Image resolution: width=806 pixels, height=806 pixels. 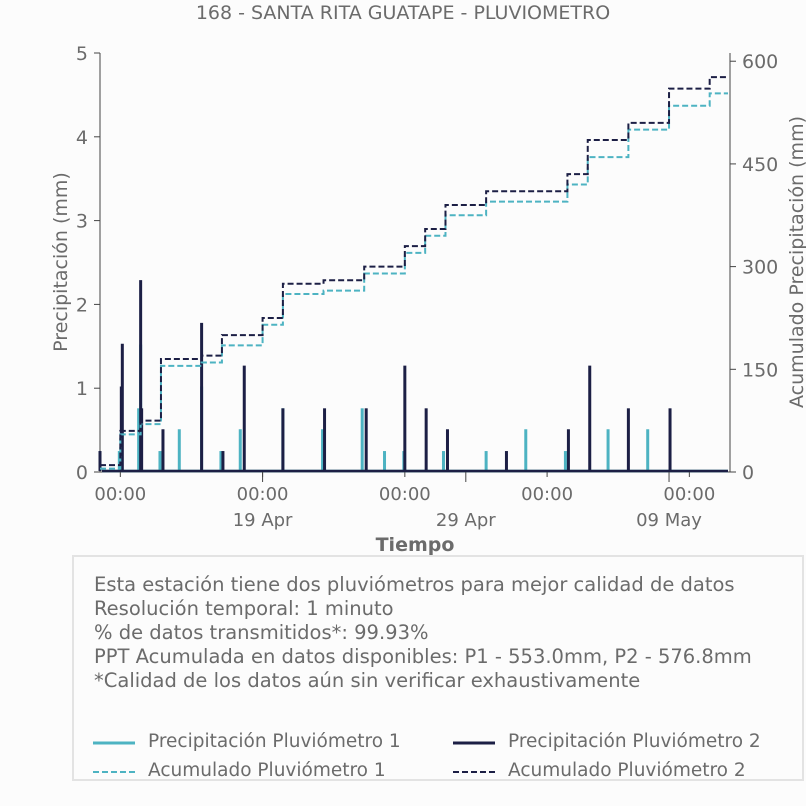 I want to click on y-tick-label-left: 2, so click(x=82, y=305).